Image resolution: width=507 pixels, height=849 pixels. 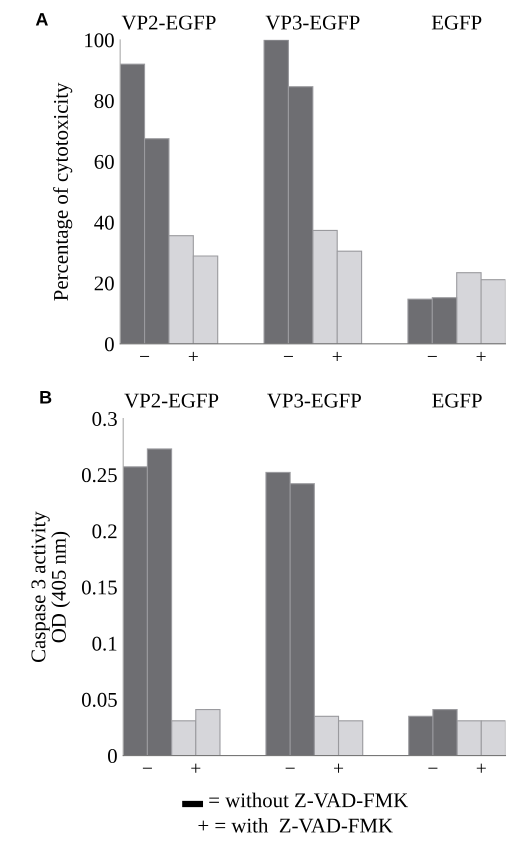 What do you see at coordinates (46, 397) in the screenshot?
I see `chart-title: B` at bounding box center [46, 397].